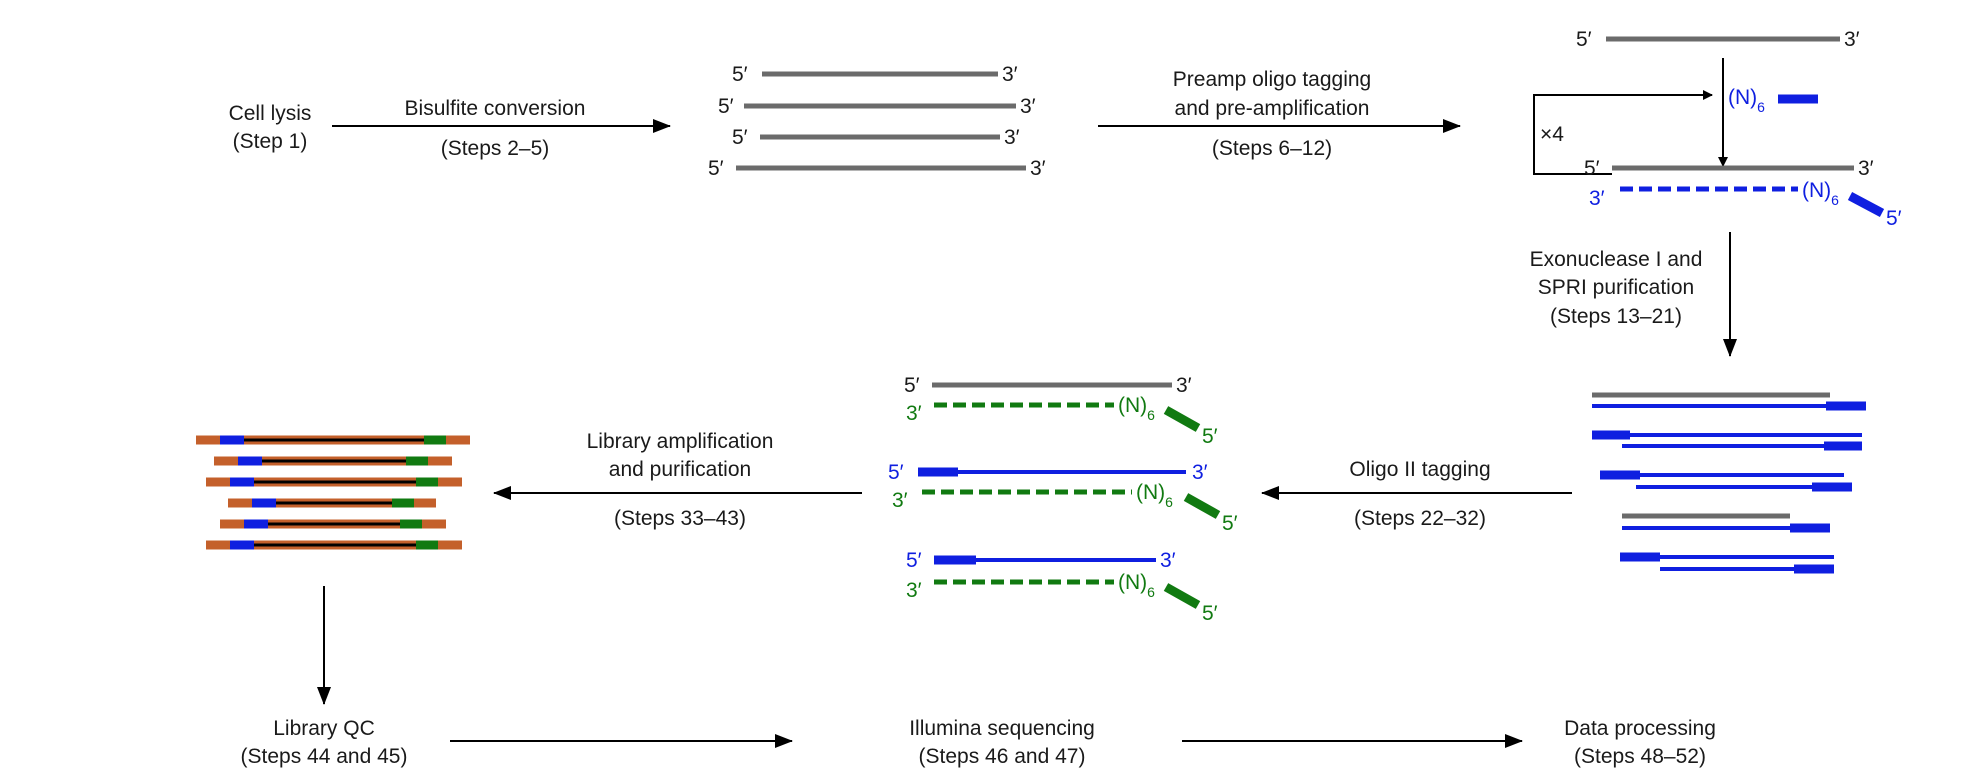 This screenshot has height=784, width=1972. I want to click on cell-lysis-step: Cell lysis (Step 1), so click(270, 127).